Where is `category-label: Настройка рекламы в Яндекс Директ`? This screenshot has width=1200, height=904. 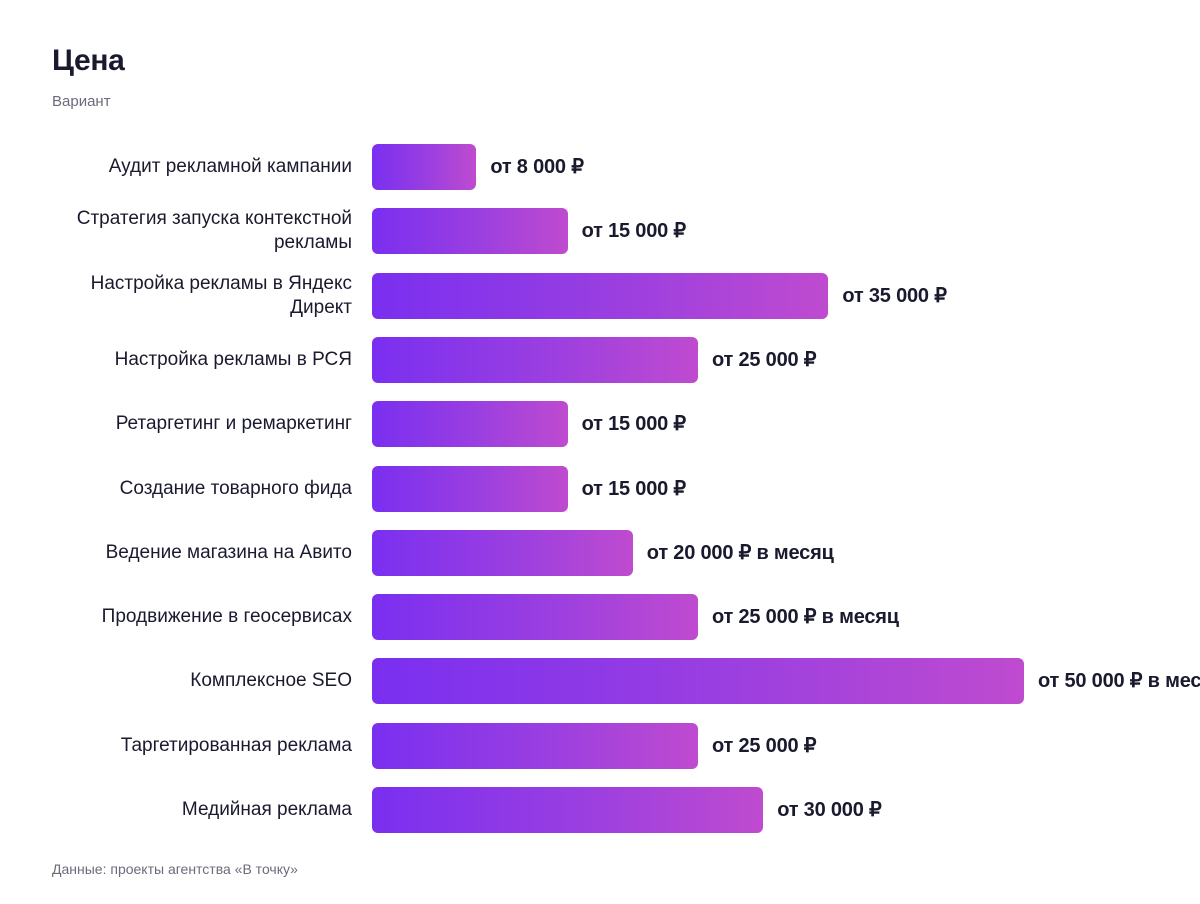
category-label: Настройка рекламы в Яндекс Директ is located at coordinates (221, 295).